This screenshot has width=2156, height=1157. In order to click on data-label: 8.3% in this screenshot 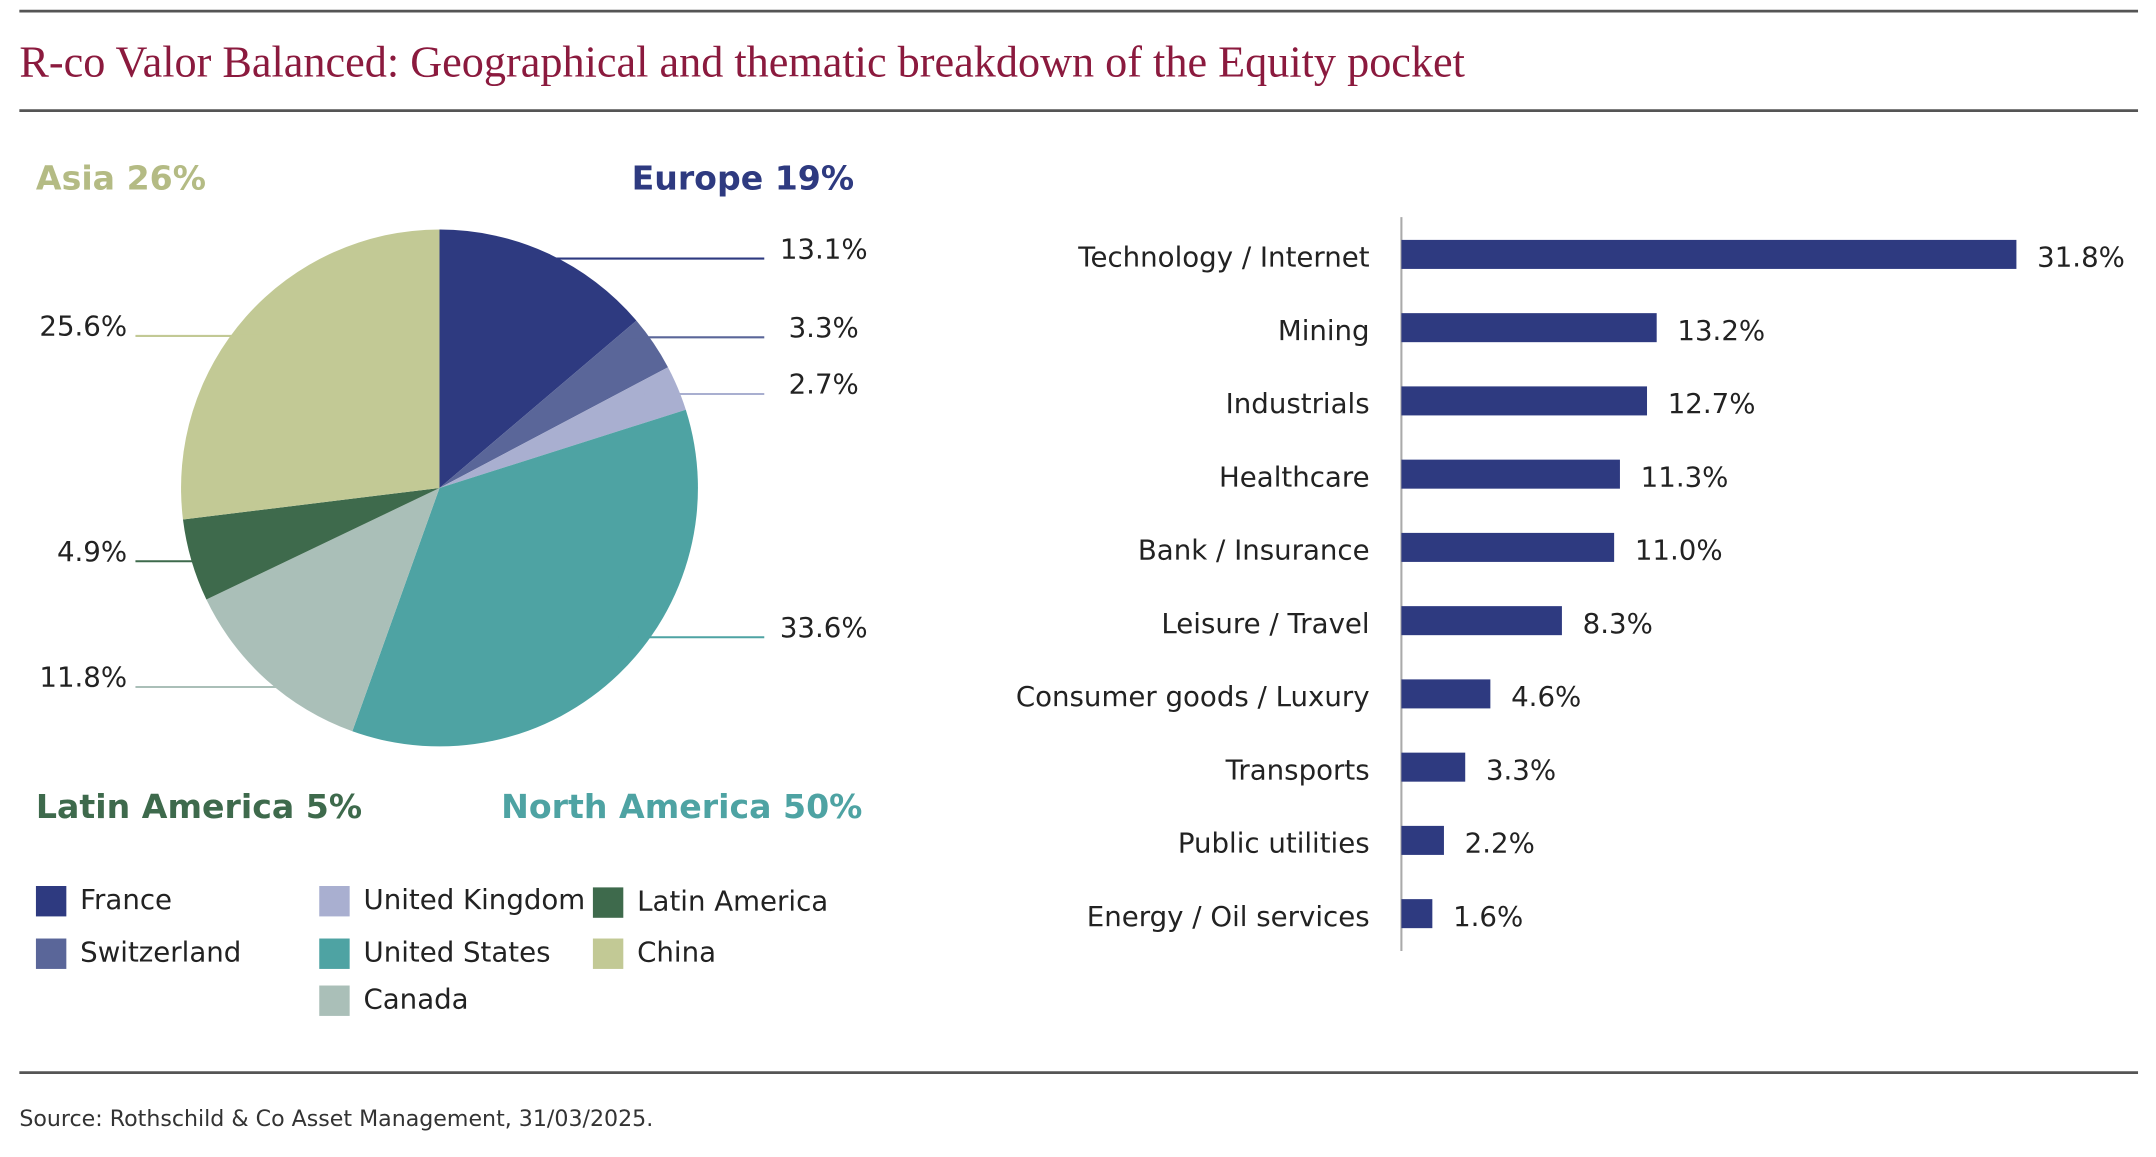, I will do `click(1618, 623)`.